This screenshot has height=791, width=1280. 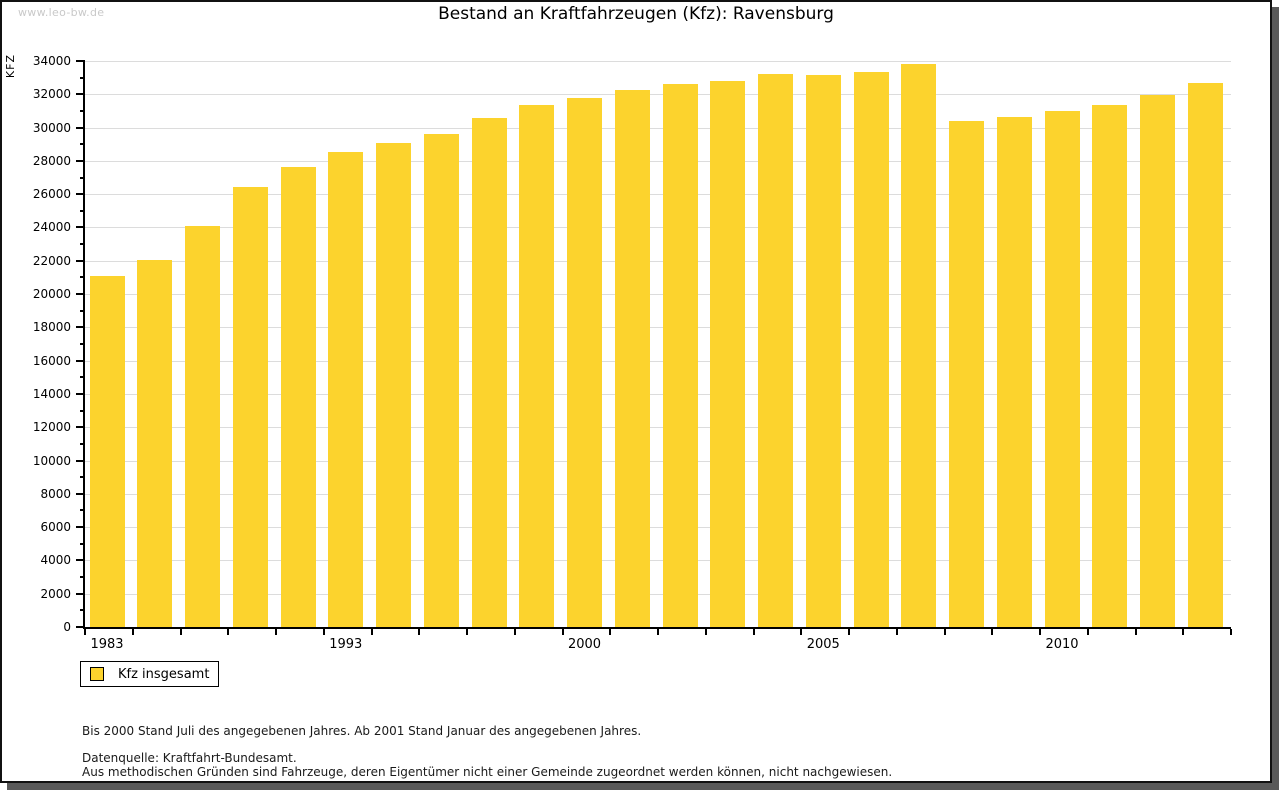 What do you see at coordinates (658, 594) in the screenshot?
I see `gridline-2000` at bounding box center [658, 594].